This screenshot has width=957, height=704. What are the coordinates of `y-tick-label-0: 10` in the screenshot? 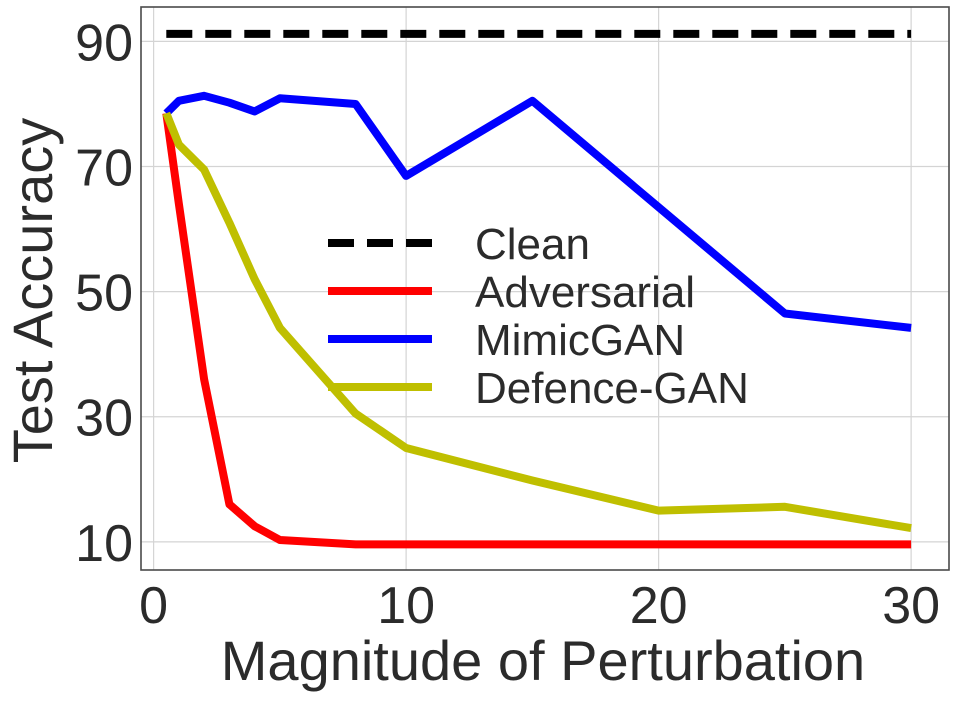 It's located at (104, 544).